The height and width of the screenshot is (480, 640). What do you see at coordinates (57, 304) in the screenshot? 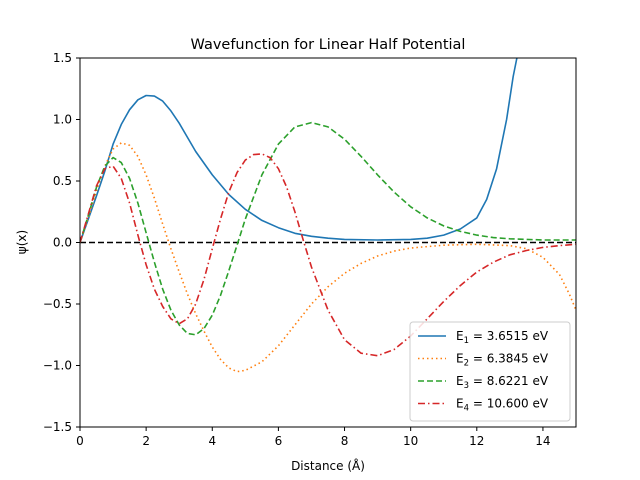
I see `y-tick-label: −0.5` at bounding box center [57, 304].